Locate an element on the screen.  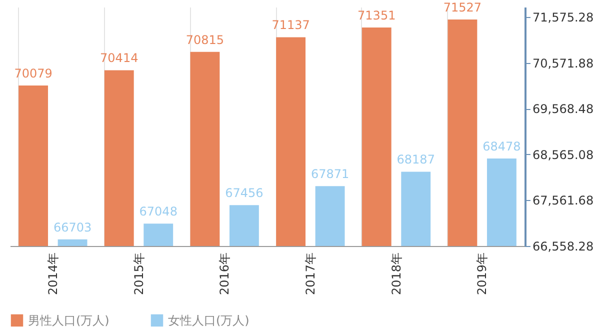
y-tick-label: 68,565.08 is located at coordinates (563, 155).